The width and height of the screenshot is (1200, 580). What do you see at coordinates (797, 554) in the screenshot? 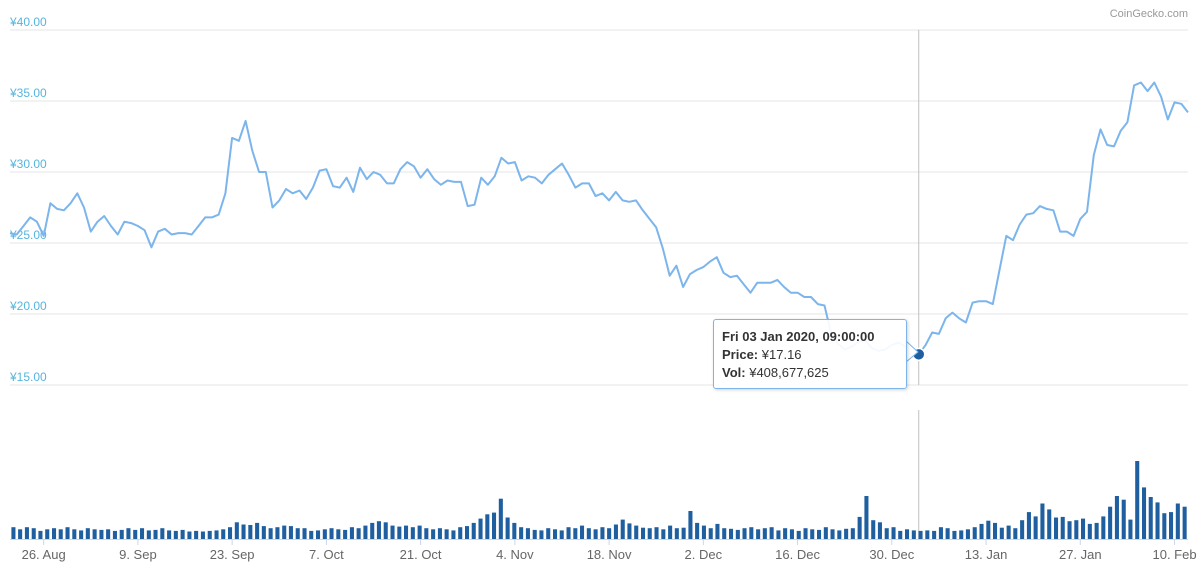
I see `x-tick-label: 16. Dec` at bounding box center [797, 554].